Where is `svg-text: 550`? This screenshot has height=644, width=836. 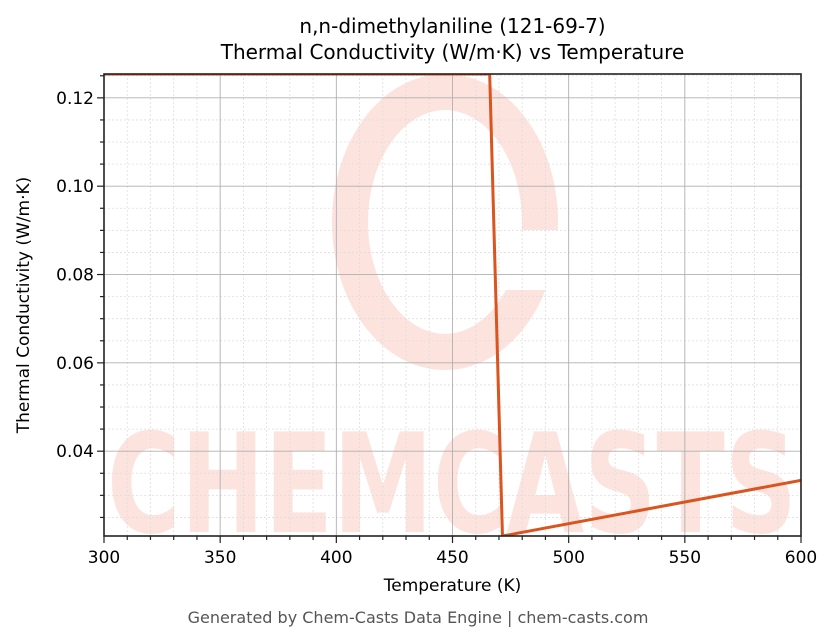 svg-text: 550 is located at coordinates (685, 558).